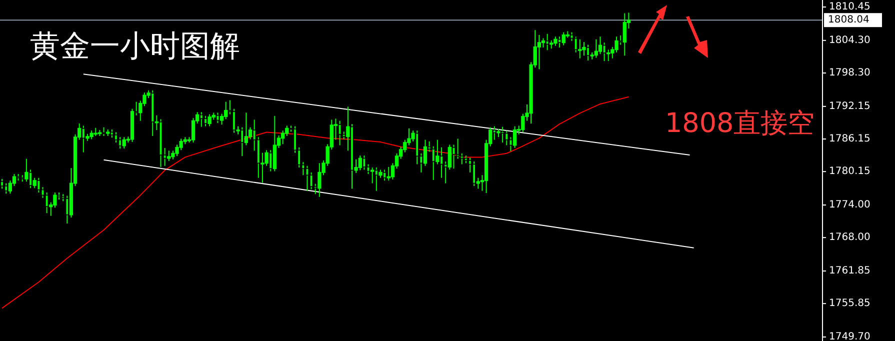  What do you see at coordinates (849, 20) in the screenshot?
I see `ref-line-label: 1808.04` at bounding box center [849, 20].